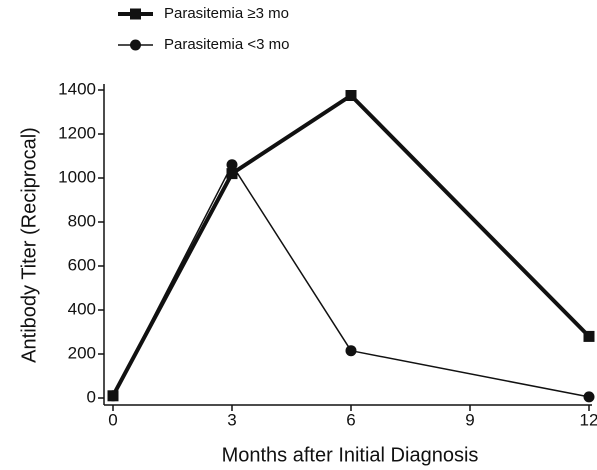 The height and width of the screenshot is (470, 597). Describe the element at coordinates (350, 455) in the screenshot. I see `x-axis-label: Months after Initial Diagnosis` at that location.